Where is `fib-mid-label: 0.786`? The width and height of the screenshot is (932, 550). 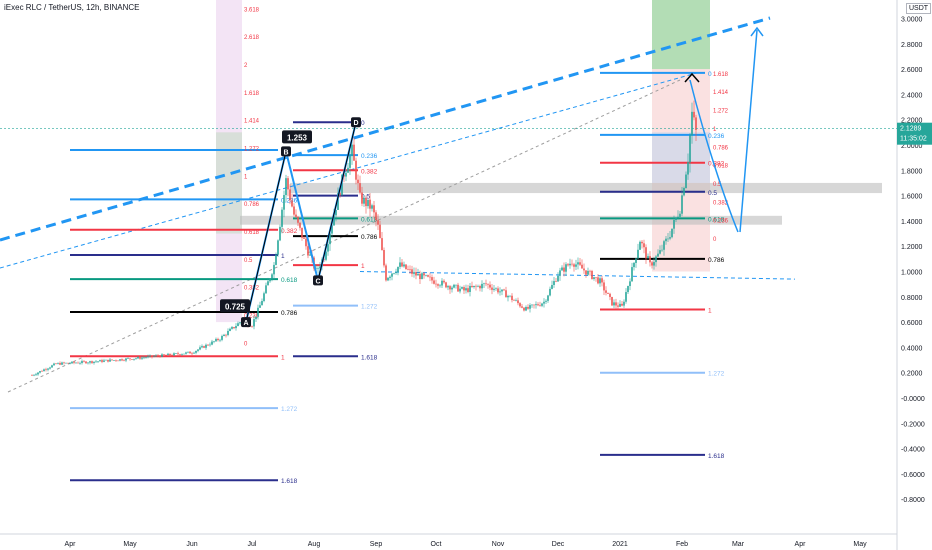 fib-mid-label: 0.786 is located at coordinates (369, 237).